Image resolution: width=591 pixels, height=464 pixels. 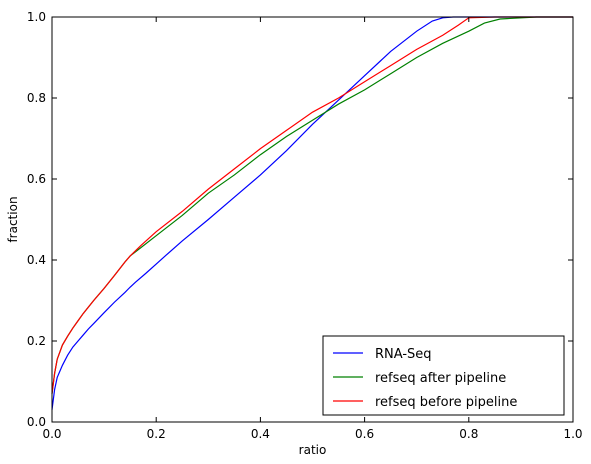 I want to click on x-tick-label: 0.6, so click(x=364, y=434).